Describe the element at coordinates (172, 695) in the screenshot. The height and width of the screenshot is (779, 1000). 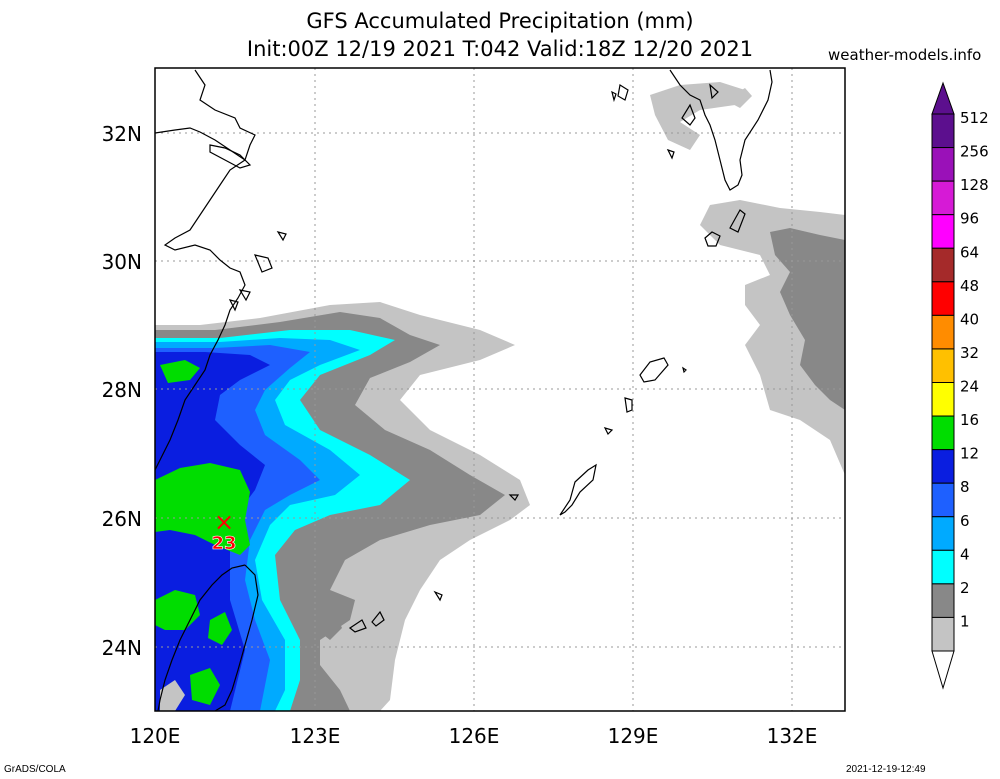
I see `precip-band-1mm-sw` at that location.